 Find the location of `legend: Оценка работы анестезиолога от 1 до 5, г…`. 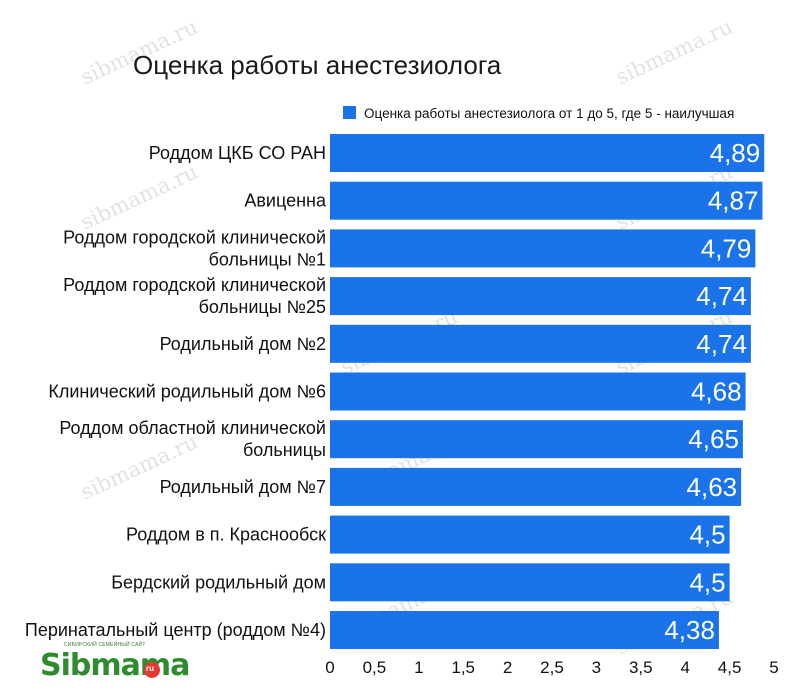

legend: Оценка работы анестезиолога от 1 до 5, г… is located at coordinates (538, 113).